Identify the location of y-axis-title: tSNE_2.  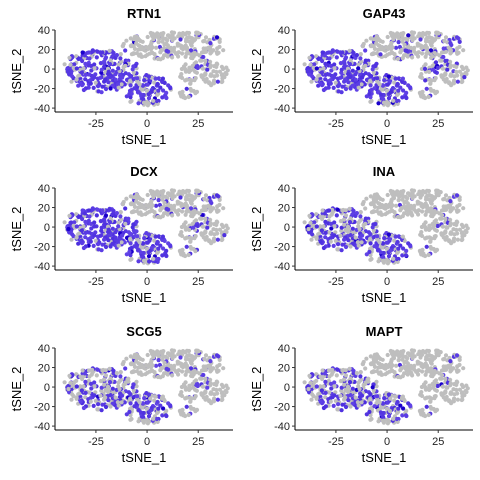
(16, 71).